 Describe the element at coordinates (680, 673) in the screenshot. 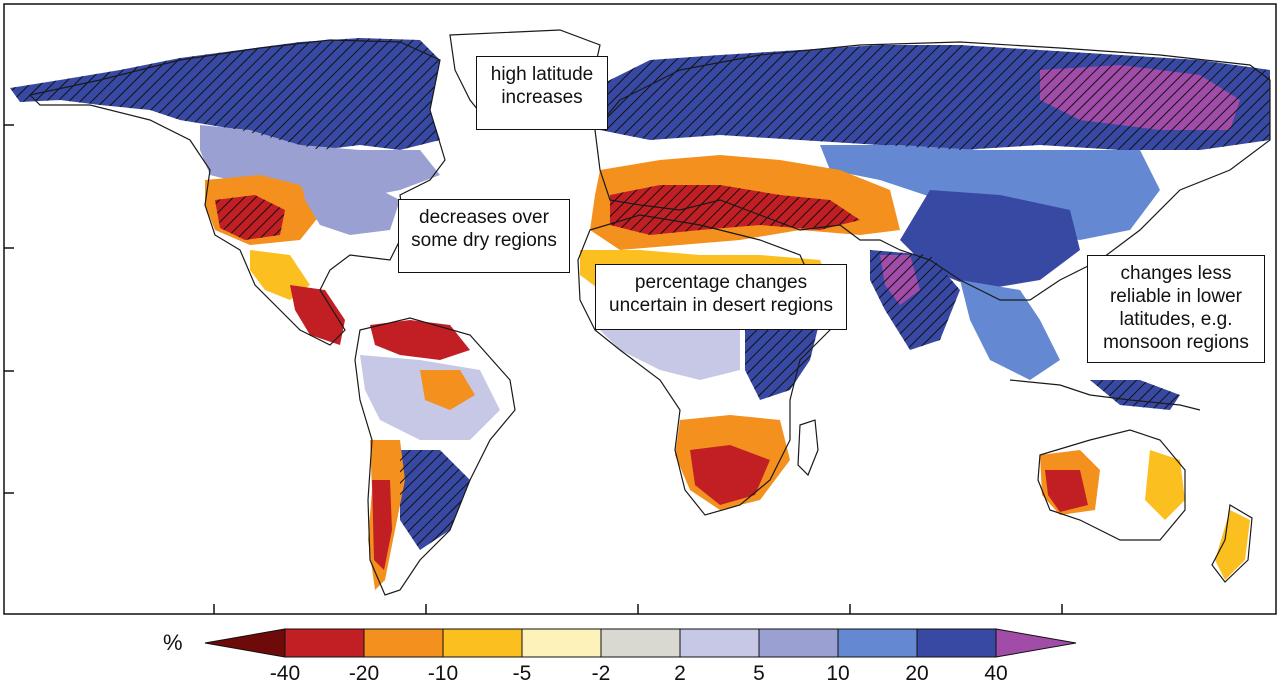

I see `colorbar-tick-label: 2` at that location.